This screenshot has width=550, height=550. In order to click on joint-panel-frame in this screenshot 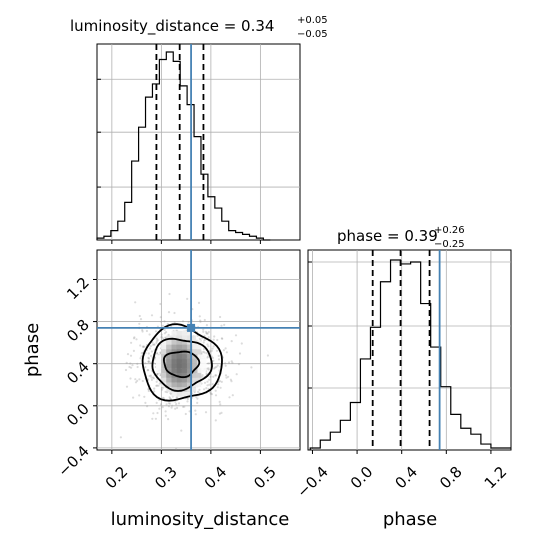, I will do `click(198, 350)`.